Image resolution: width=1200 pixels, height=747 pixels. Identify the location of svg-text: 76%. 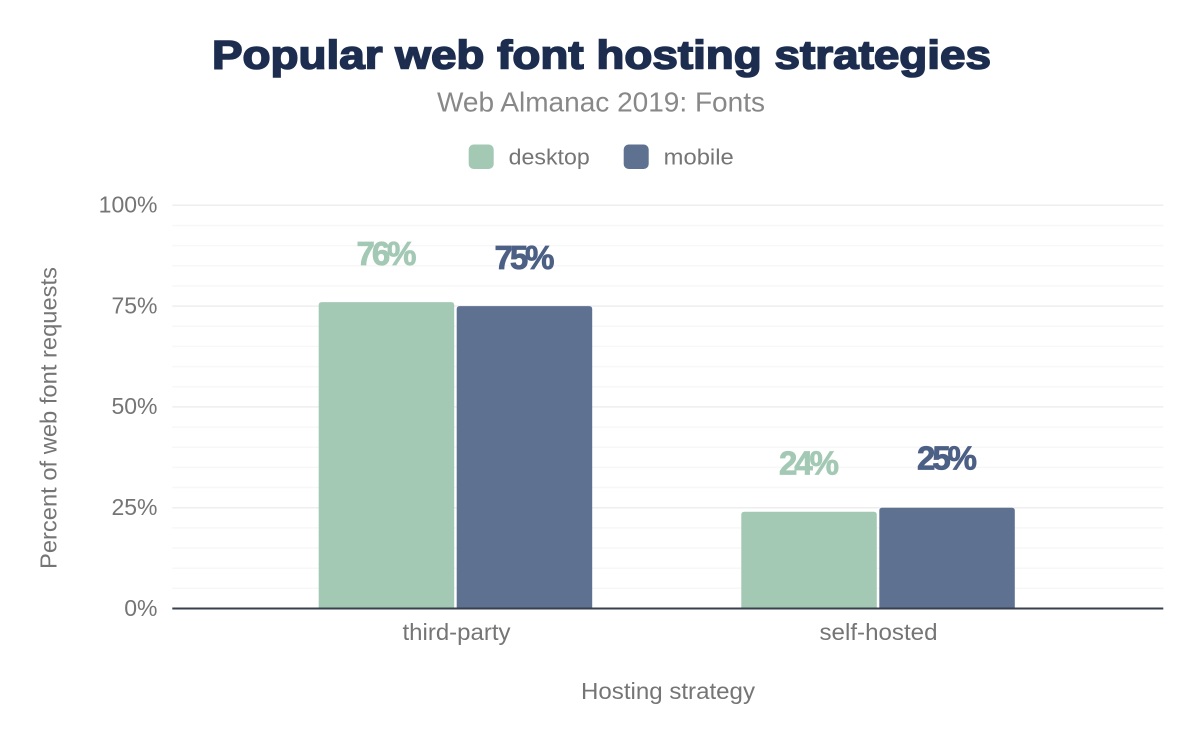
(387, 253).